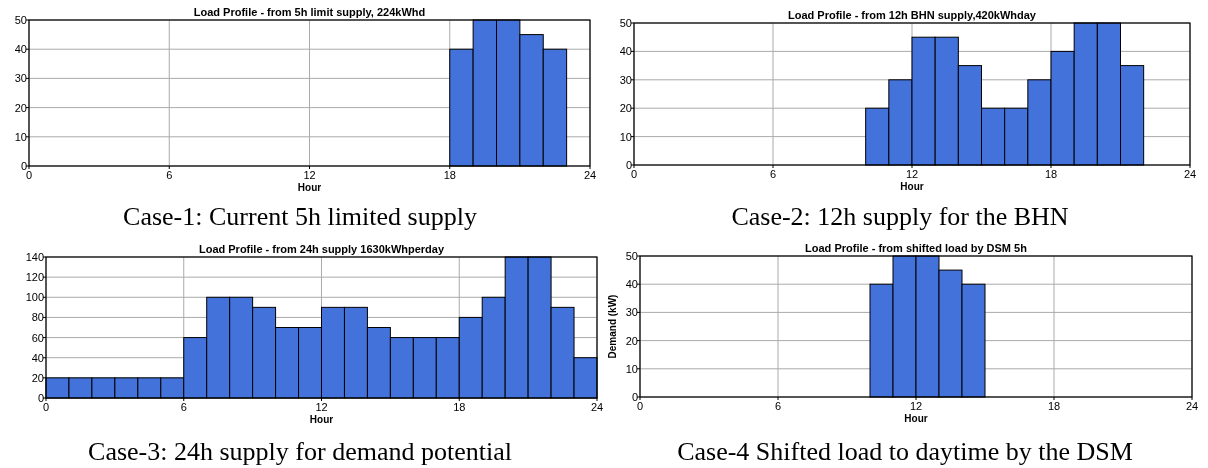 The height and width of the screenshot is (468, 1208). What do you see at coordinates (905, 451) in the screenshot?
I see `text: Case-4 Shifted load to daytime by the DSM` at bounding box center [905, 451].